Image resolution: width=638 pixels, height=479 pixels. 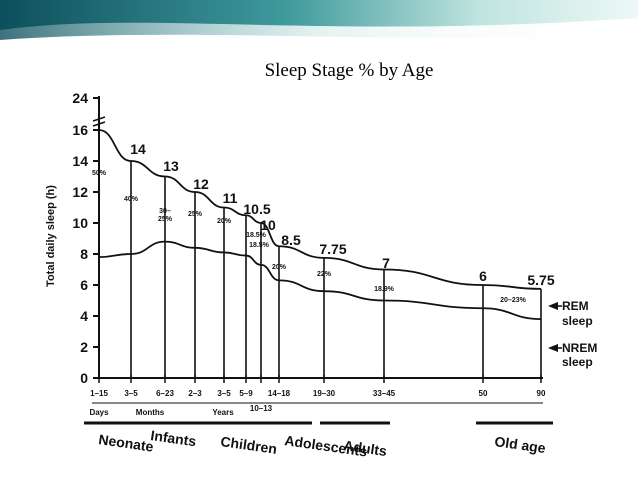 What do you see at coordinates (261, 408) in the screenshot?
I see `x-tick-label: 10–13` at bounding box center [261, 408].